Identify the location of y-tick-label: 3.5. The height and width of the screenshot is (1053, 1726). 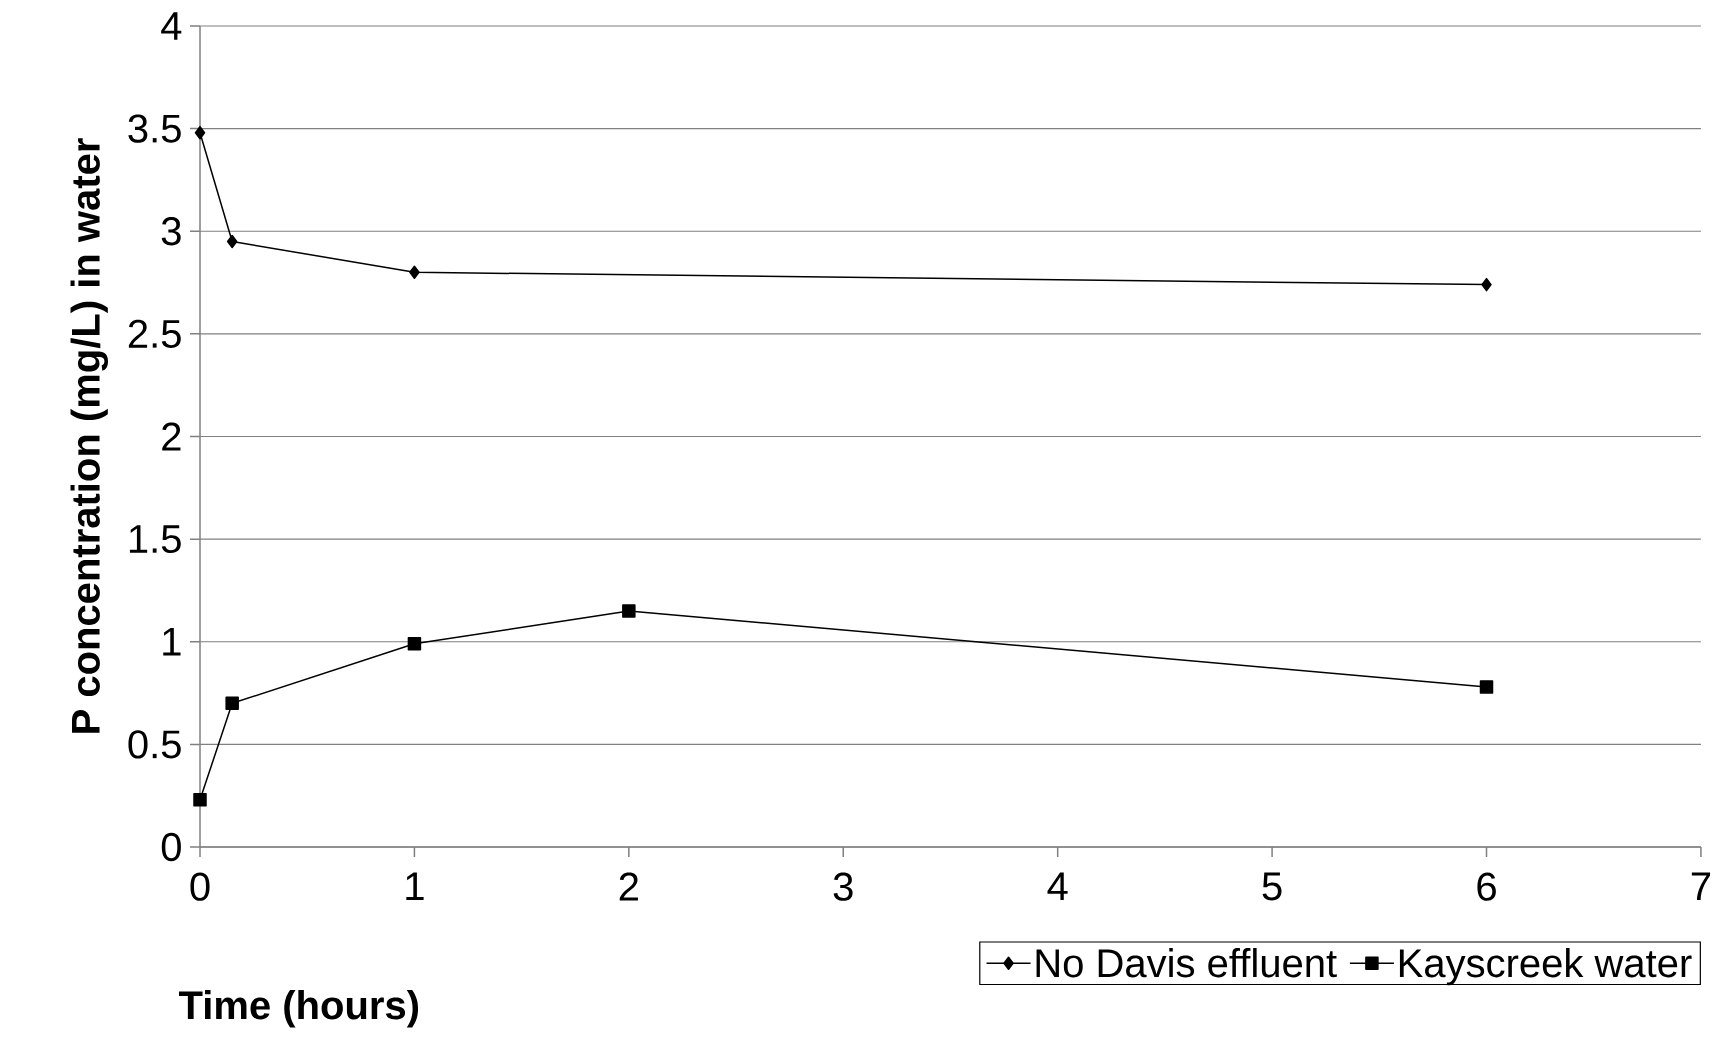
(154, 128).